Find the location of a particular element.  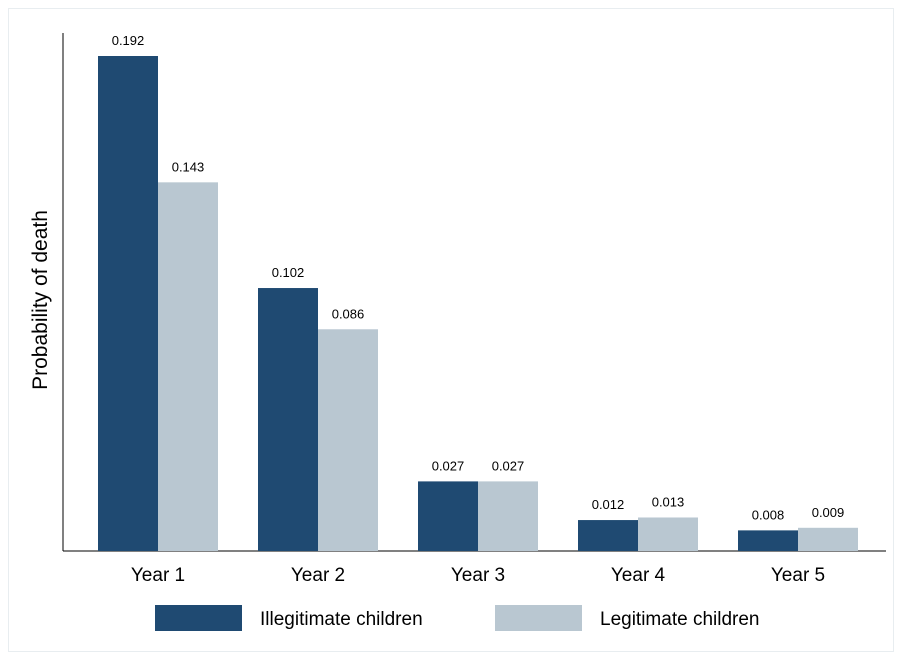

data-label-illegitimate-1: 0.192 is located at coordinates (128, 40).